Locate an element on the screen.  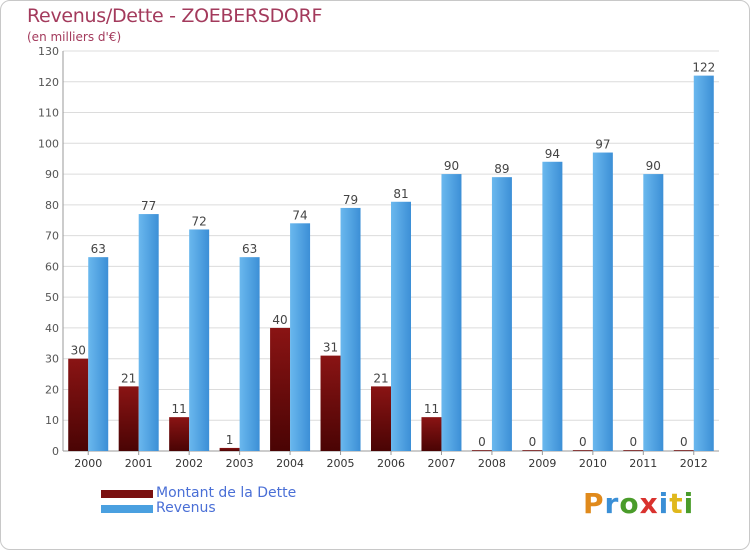
logo-letter: r is located at coordinates (612, 503).